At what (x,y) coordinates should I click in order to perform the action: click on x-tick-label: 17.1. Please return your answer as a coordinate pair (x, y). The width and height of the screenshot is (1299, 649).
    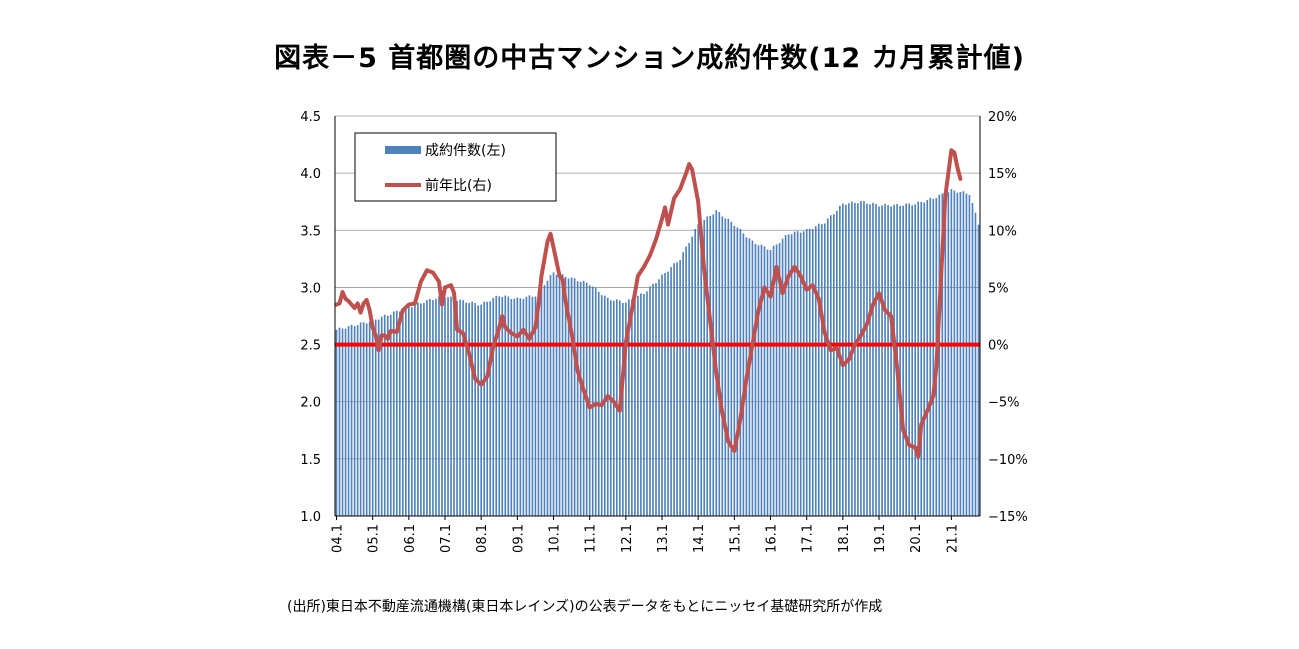
    Looking at the image, I should click on (808, 538).